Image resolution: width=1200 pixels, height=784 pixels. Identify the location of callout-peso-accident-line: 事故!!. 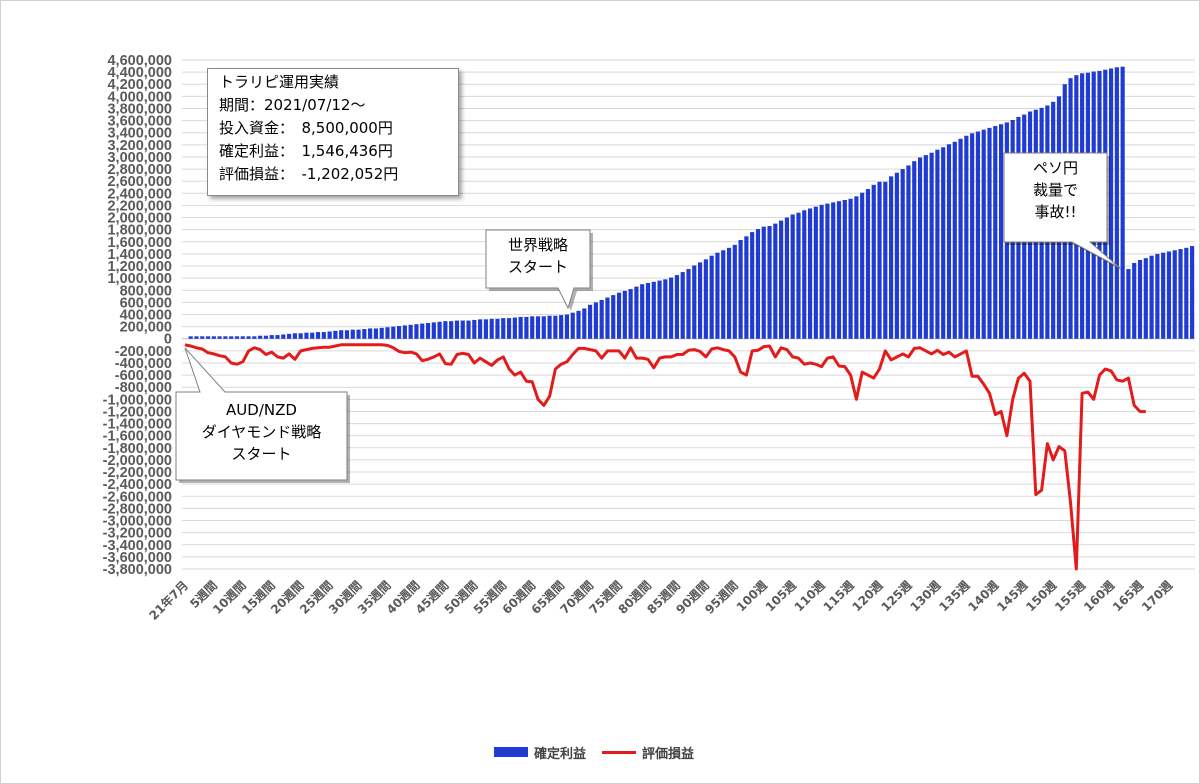
(1055, 212).